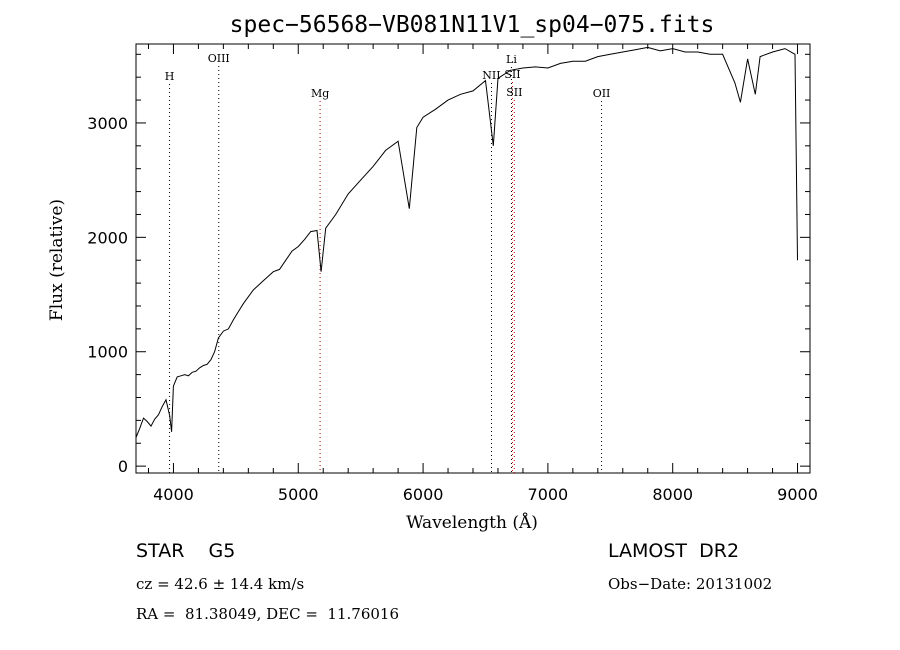  I want to click on spectral-line-label: OIII, so click(219, 58).